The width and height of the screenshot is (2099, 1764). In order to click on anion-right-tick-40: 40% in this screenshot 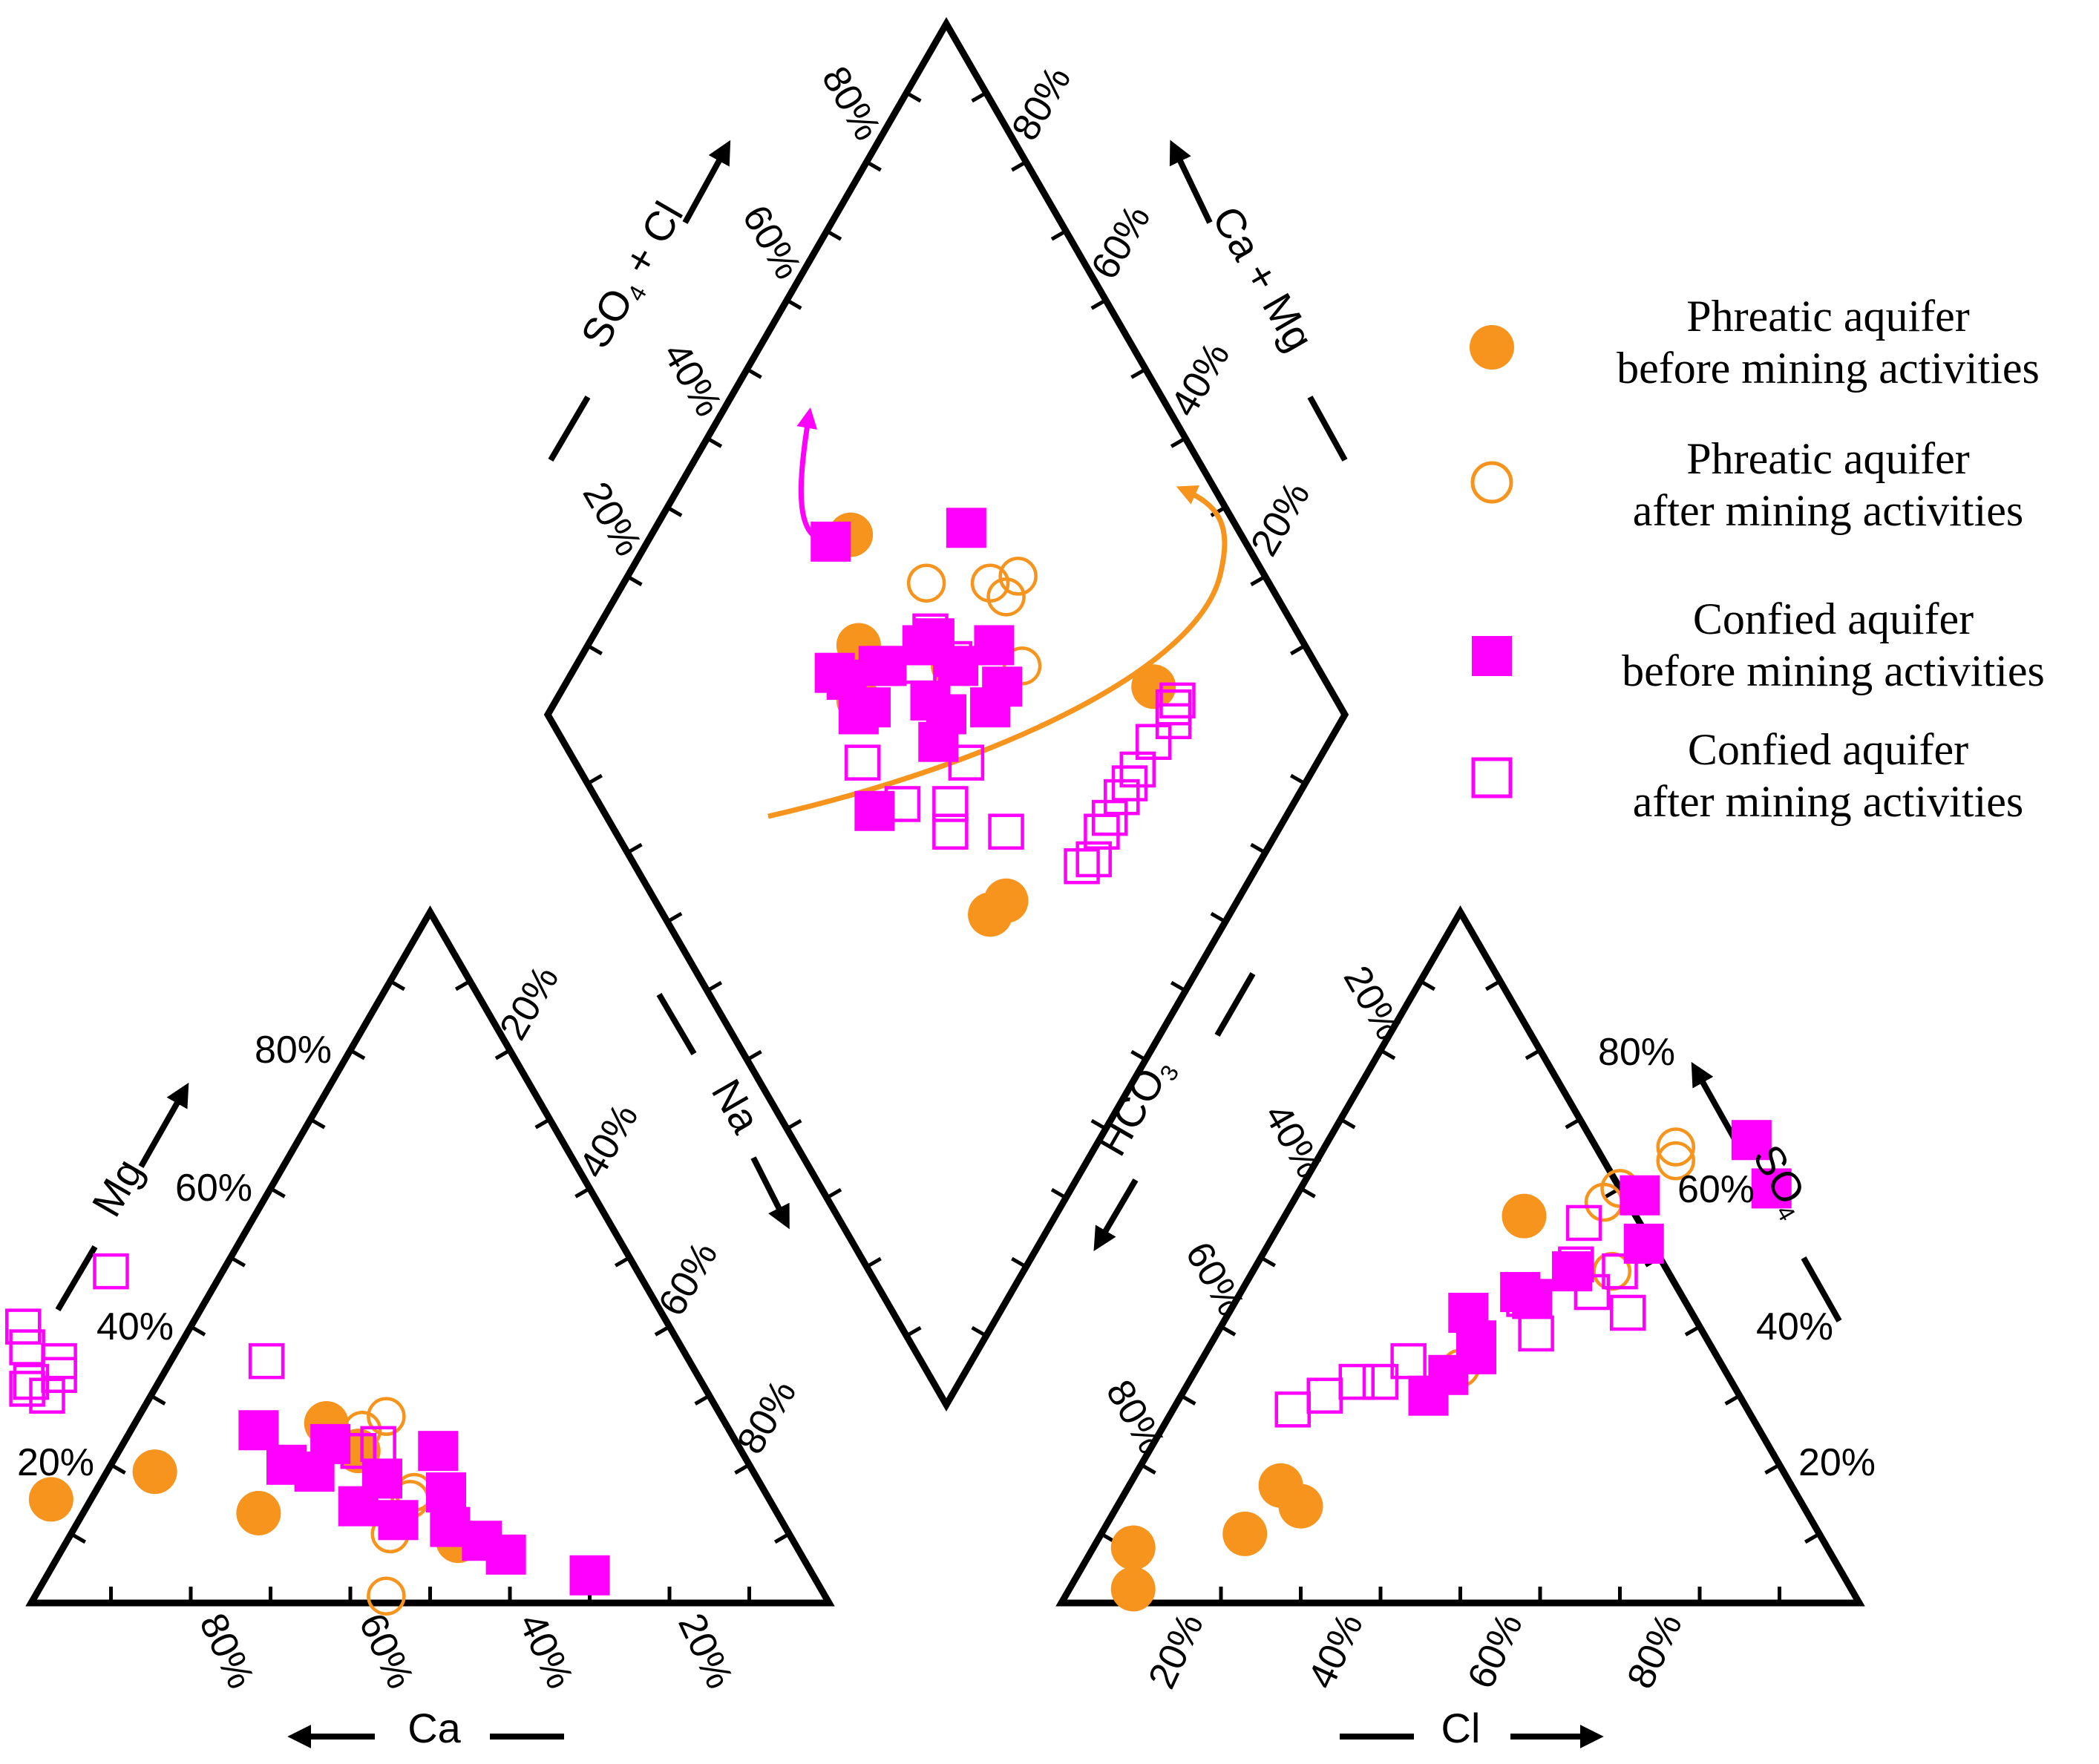, I will do `click(1794, 1326)`.